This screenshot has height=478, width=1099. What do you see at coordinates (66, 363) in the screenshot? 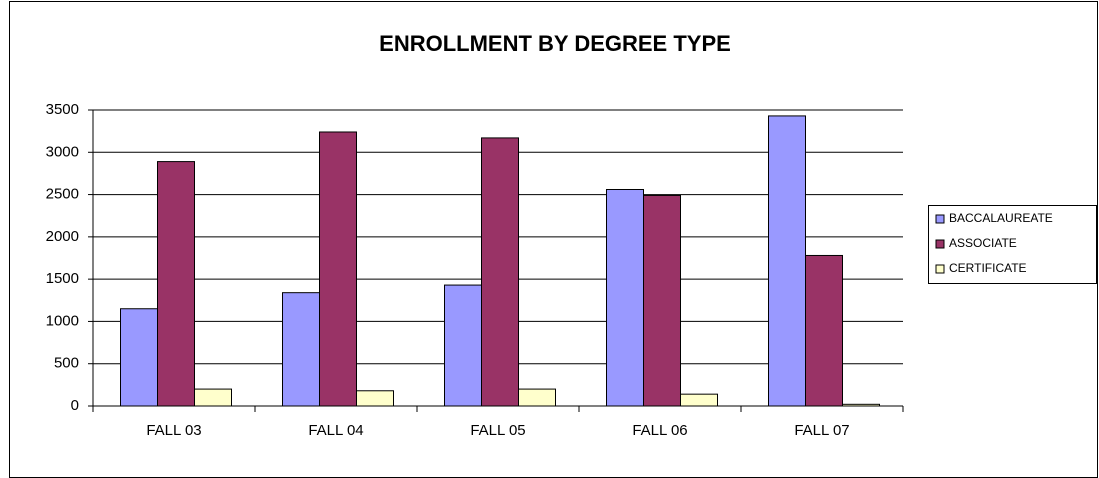
I see `y-tick-label: 500` at bounding box center [66, 363].